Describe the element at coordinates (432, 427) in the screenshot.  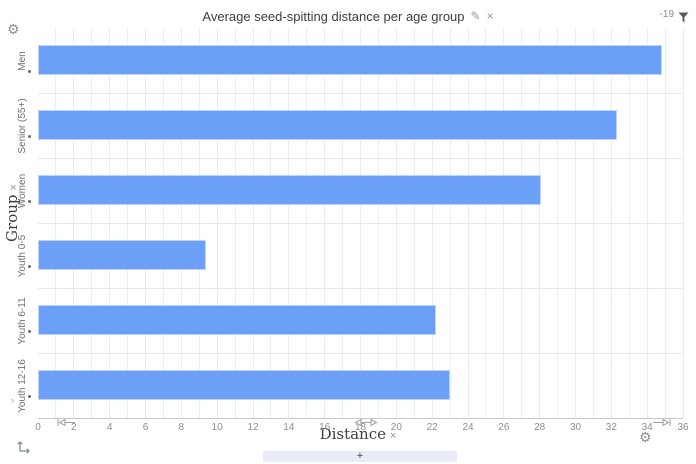
I see `x-tick-label: 22` at that location.